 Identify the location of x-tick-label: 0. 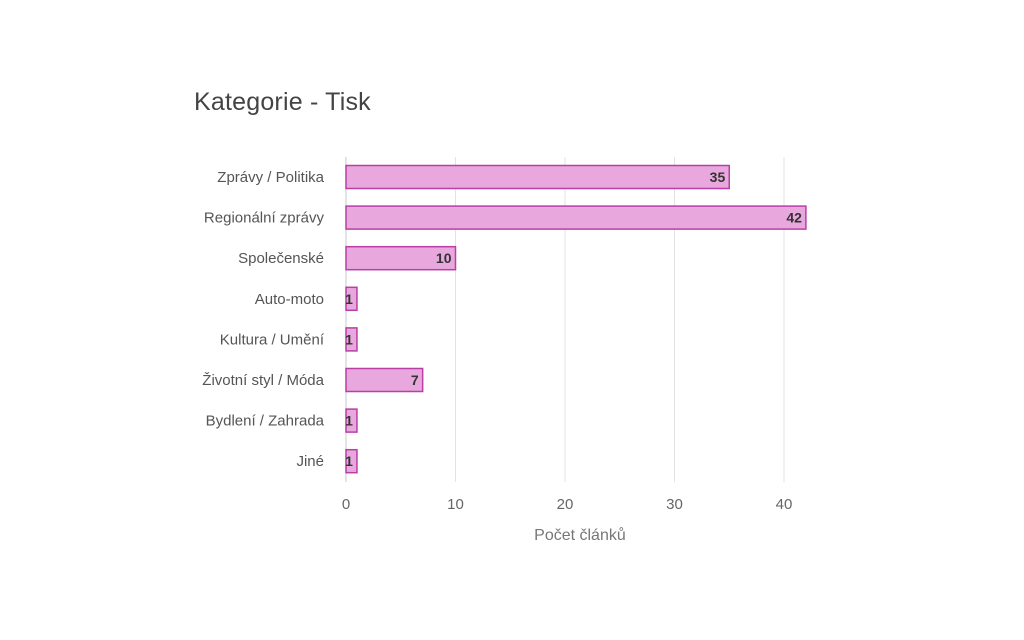
(346, 504).